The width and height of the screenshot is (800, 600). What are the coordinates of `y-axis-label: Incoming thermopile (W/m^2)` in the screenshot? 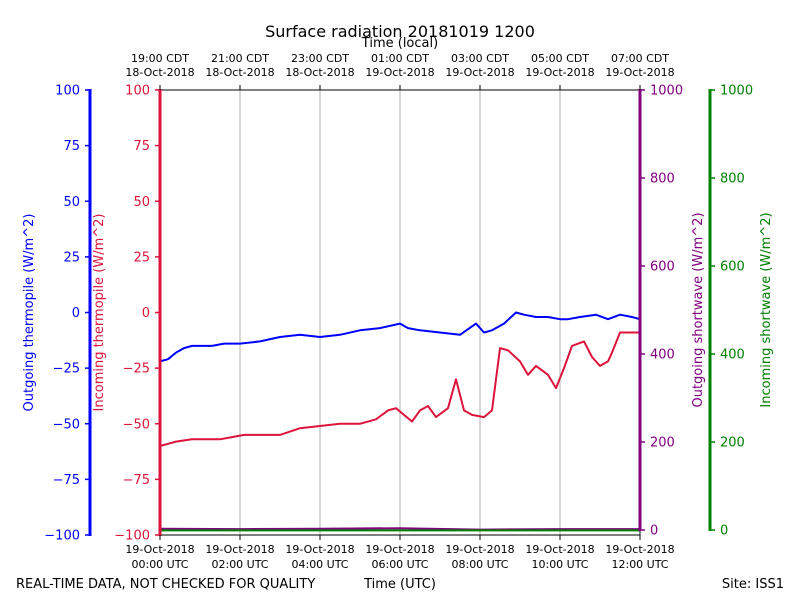 It's located at (99, 313).